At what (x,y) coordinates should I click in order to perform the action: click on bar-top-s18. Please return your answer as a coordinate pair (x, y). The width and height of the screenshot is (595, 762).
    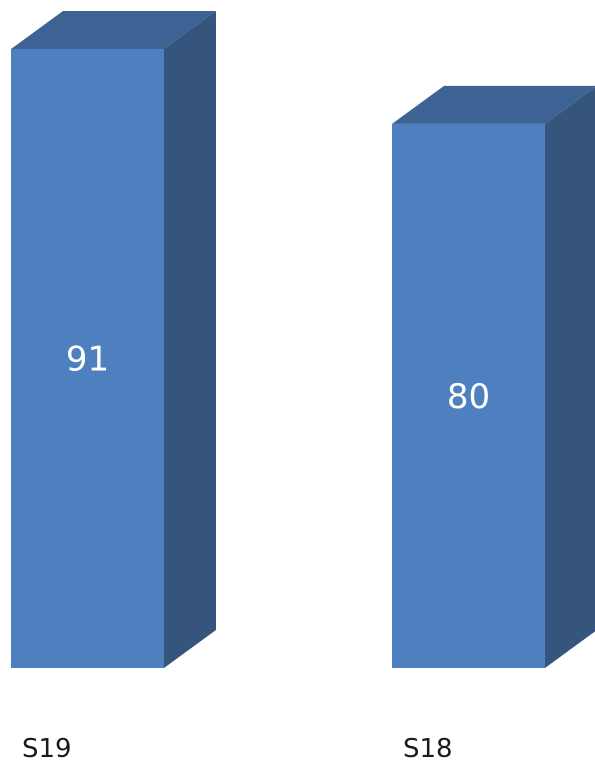
    Looking at the image, I should click on (493, 104).